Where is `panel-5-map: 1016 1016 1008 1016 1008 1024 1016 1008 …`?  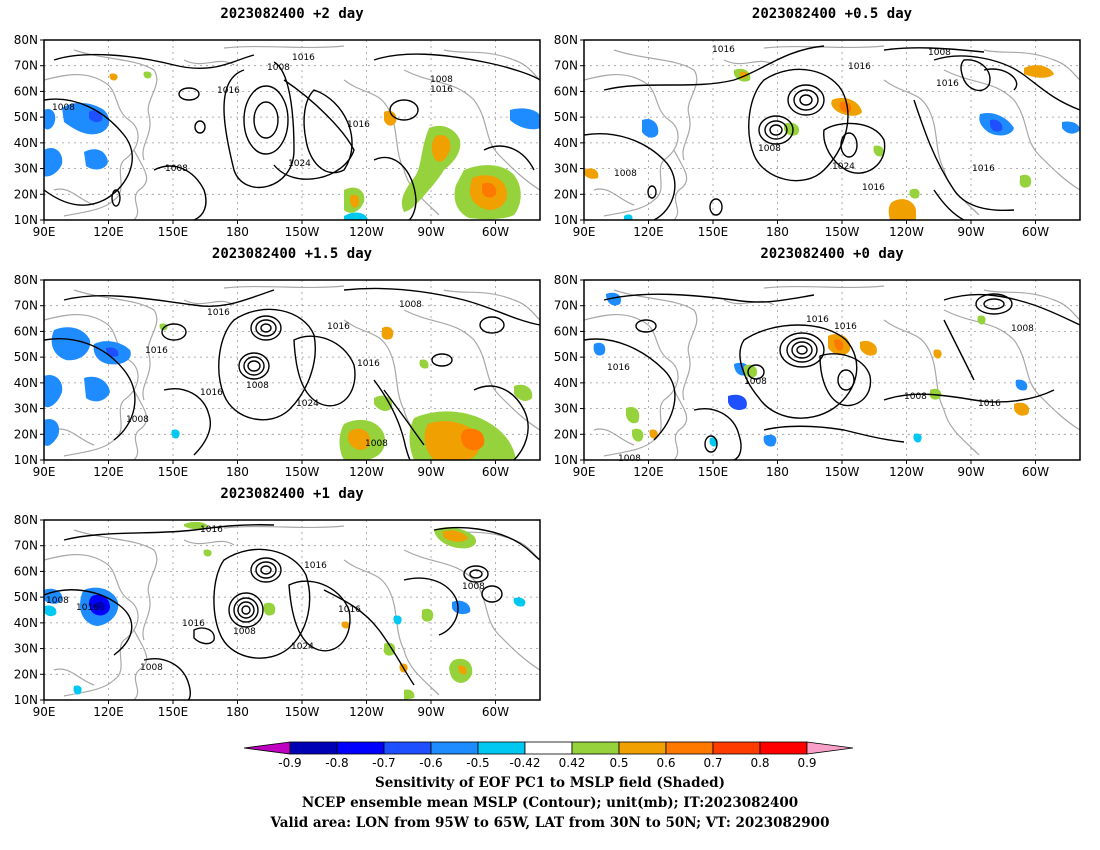
panel-5-map: 1016 1016 1008 1016 1008 1024 1016 1008 … is located at coordinates (292, 610).